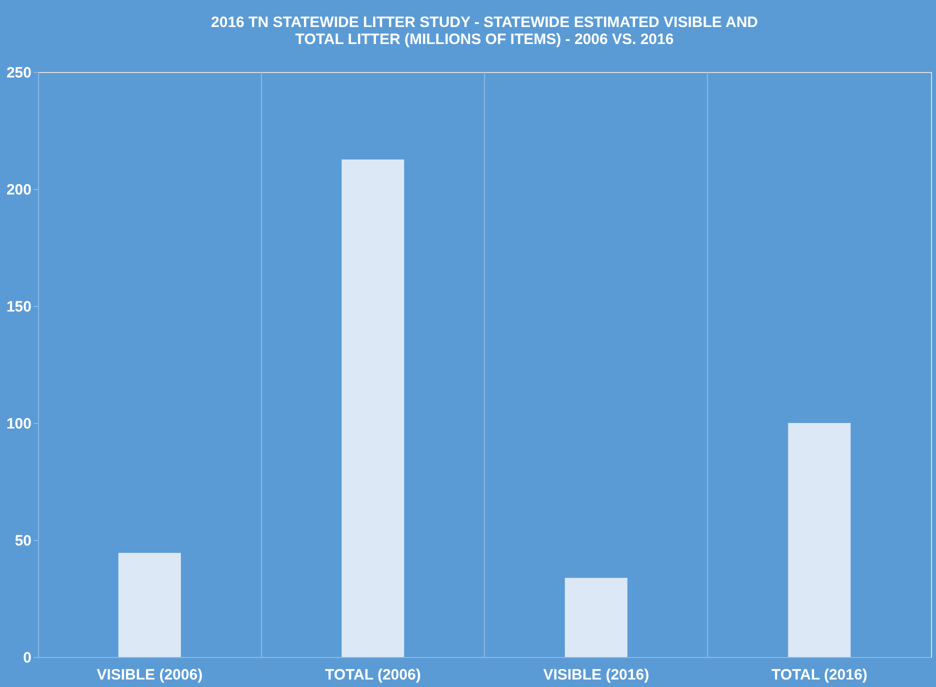 The image size is (936, 687). I want to click on y-tick-label: 100, so click(19, 424).